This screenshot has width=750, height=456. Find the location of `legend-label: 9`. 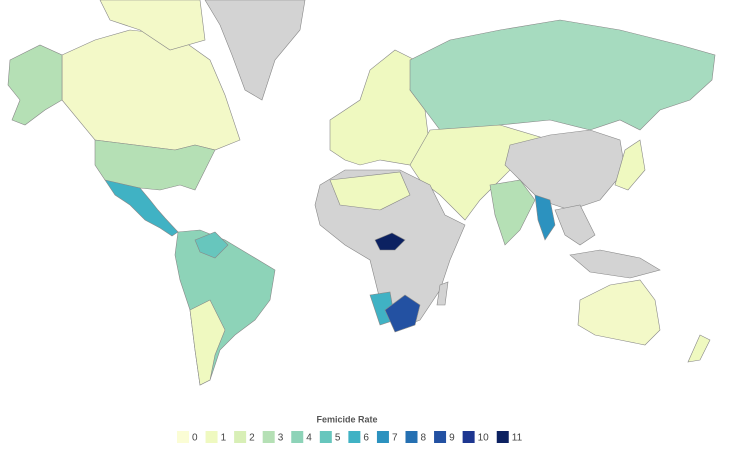

legend-label: 9 is located at coordinates (452, 438).